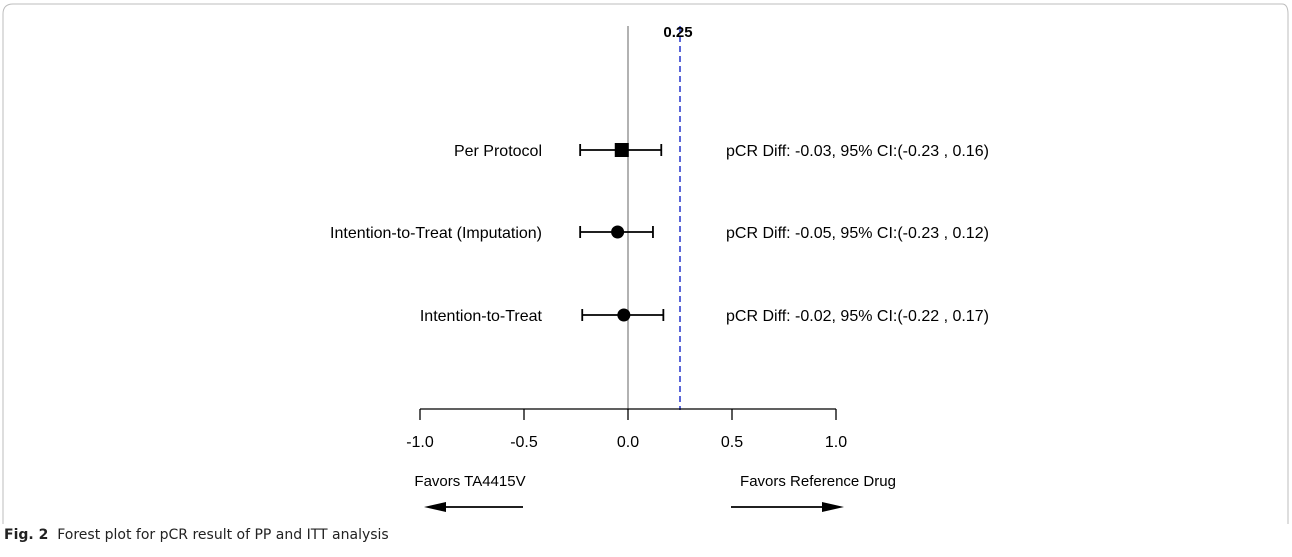 Image resolution: width=1292 pixels, height=557 pixels. What do you see at coordinates (787, 507) in the screenshot?
I see `arrow-right` at bounding box center [787, 507].